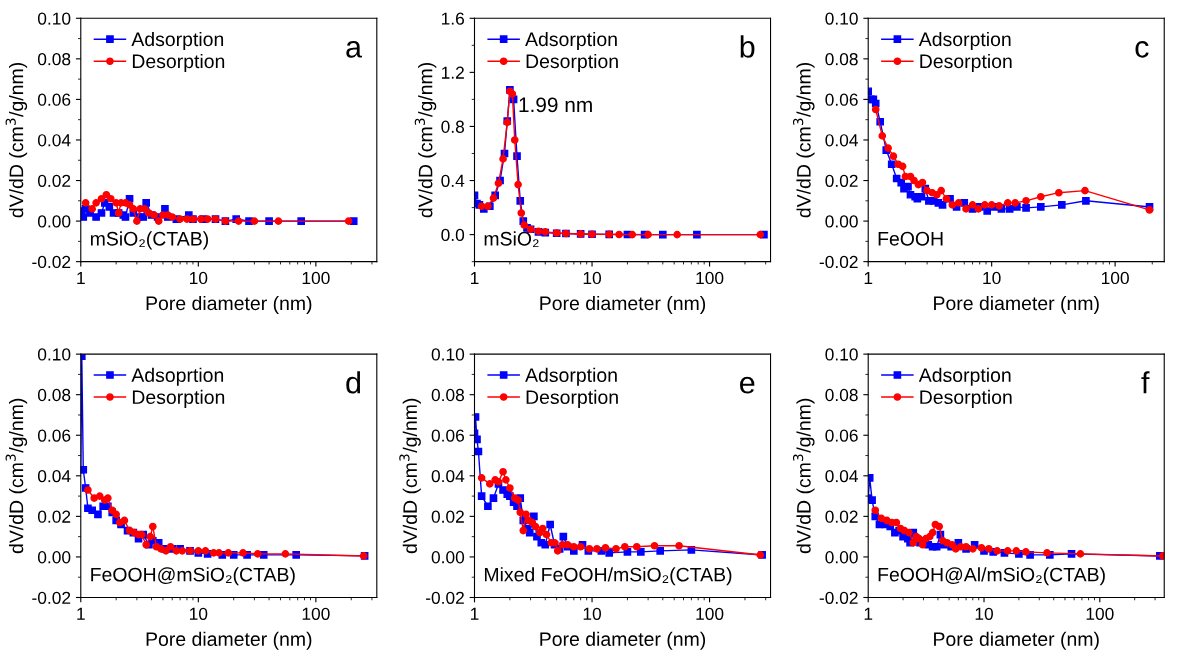 This screenshot has height=653, width=1188. Describe the element at coordinates (452, 72) in the screenshot. I see `y-tick-label: 1.2` at that location.